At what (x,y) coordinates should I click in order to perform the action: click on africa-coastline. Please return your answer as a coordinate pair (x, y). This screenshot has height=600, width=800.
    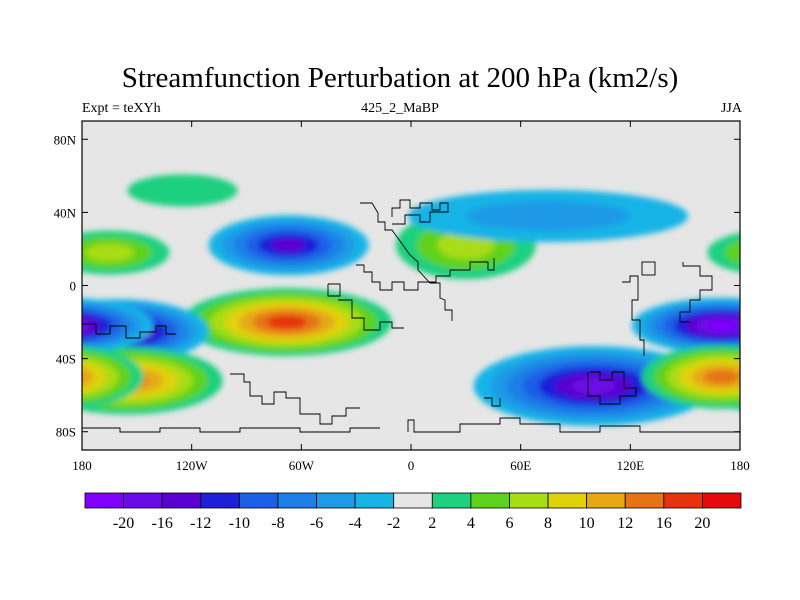
    Looking at the image, I should click on (406, 261).